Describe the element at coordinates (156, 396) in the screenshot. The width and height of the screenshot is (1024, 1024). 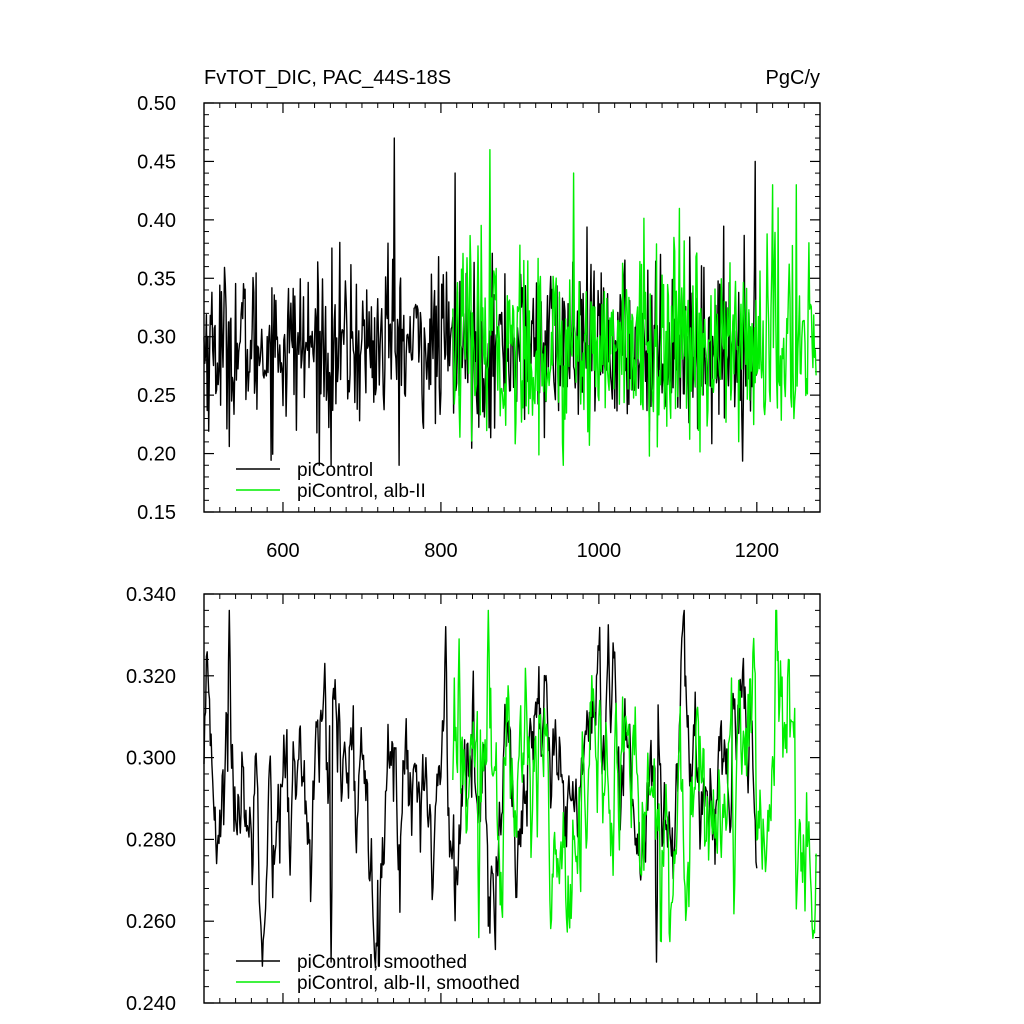
I see `y-tick-label: 0.25` at that location.